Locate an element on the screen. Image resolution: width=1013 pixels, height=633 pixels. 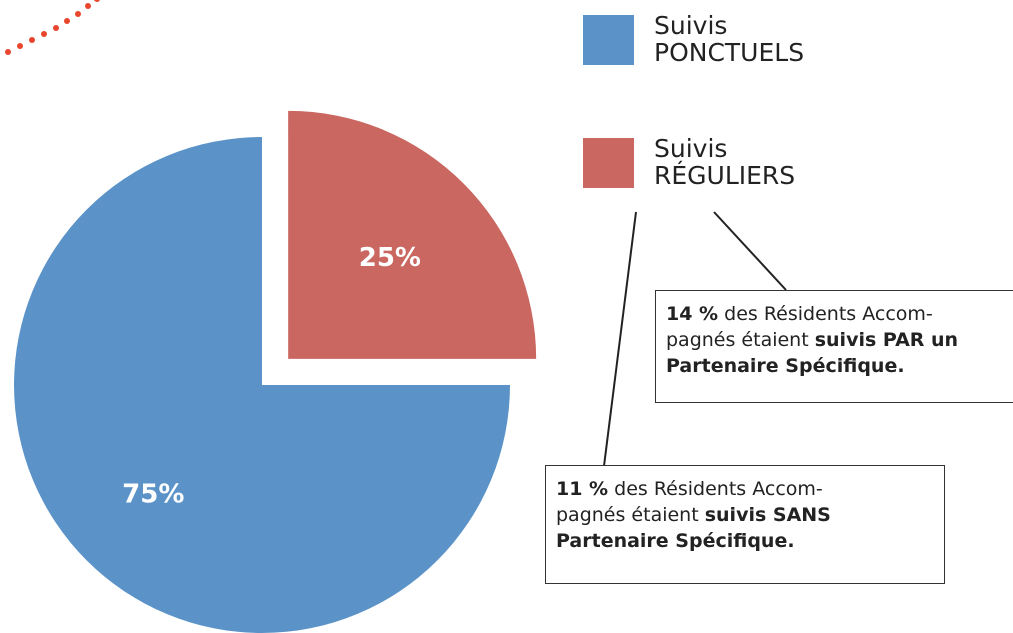
annotation-line: pagnés étaient suivis PAR un is located at coordinates (836, 340).